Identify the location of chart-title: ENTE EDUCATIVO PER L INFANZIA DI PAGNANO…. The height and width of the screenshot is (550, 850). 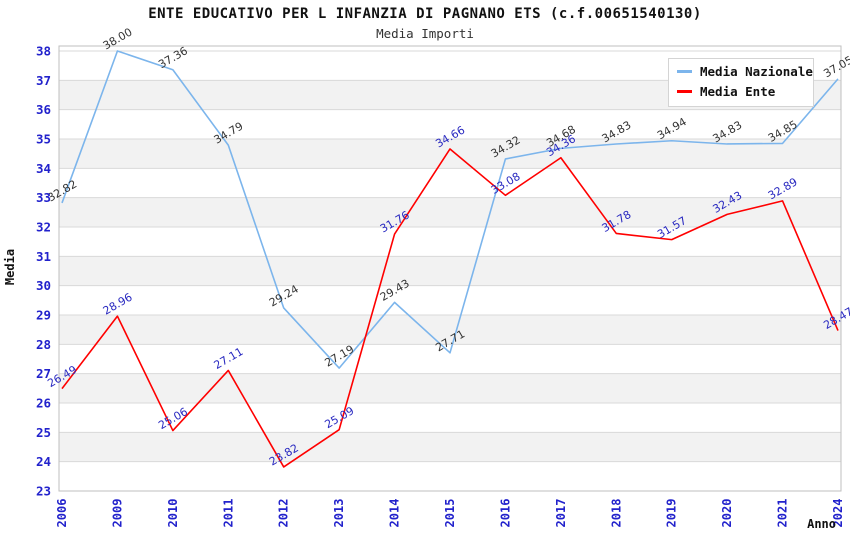
(425, 14).